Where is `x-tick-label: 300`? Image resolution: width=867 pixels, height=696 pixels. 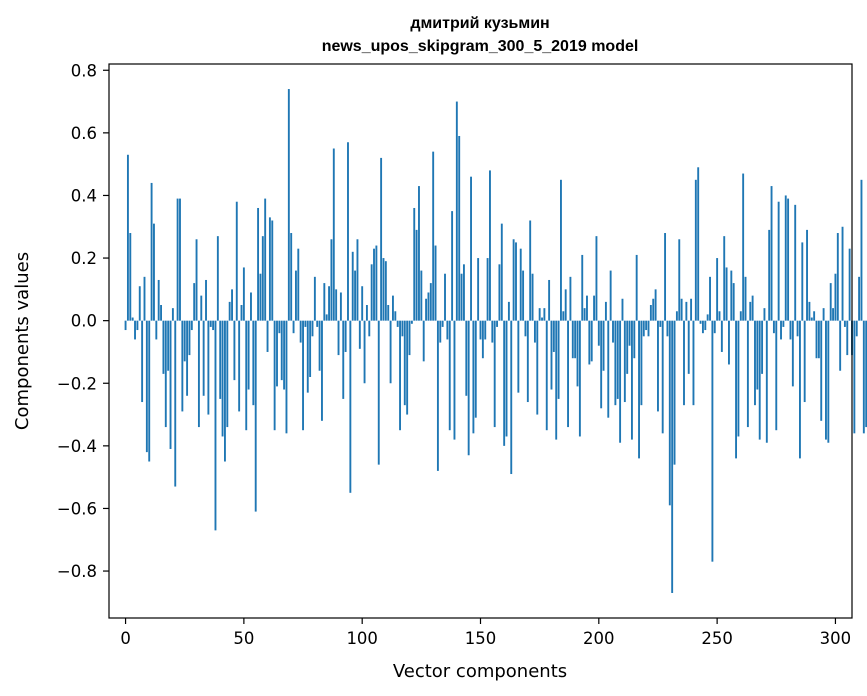 x-tick-label: 300 is located at coordinates (836, 638).